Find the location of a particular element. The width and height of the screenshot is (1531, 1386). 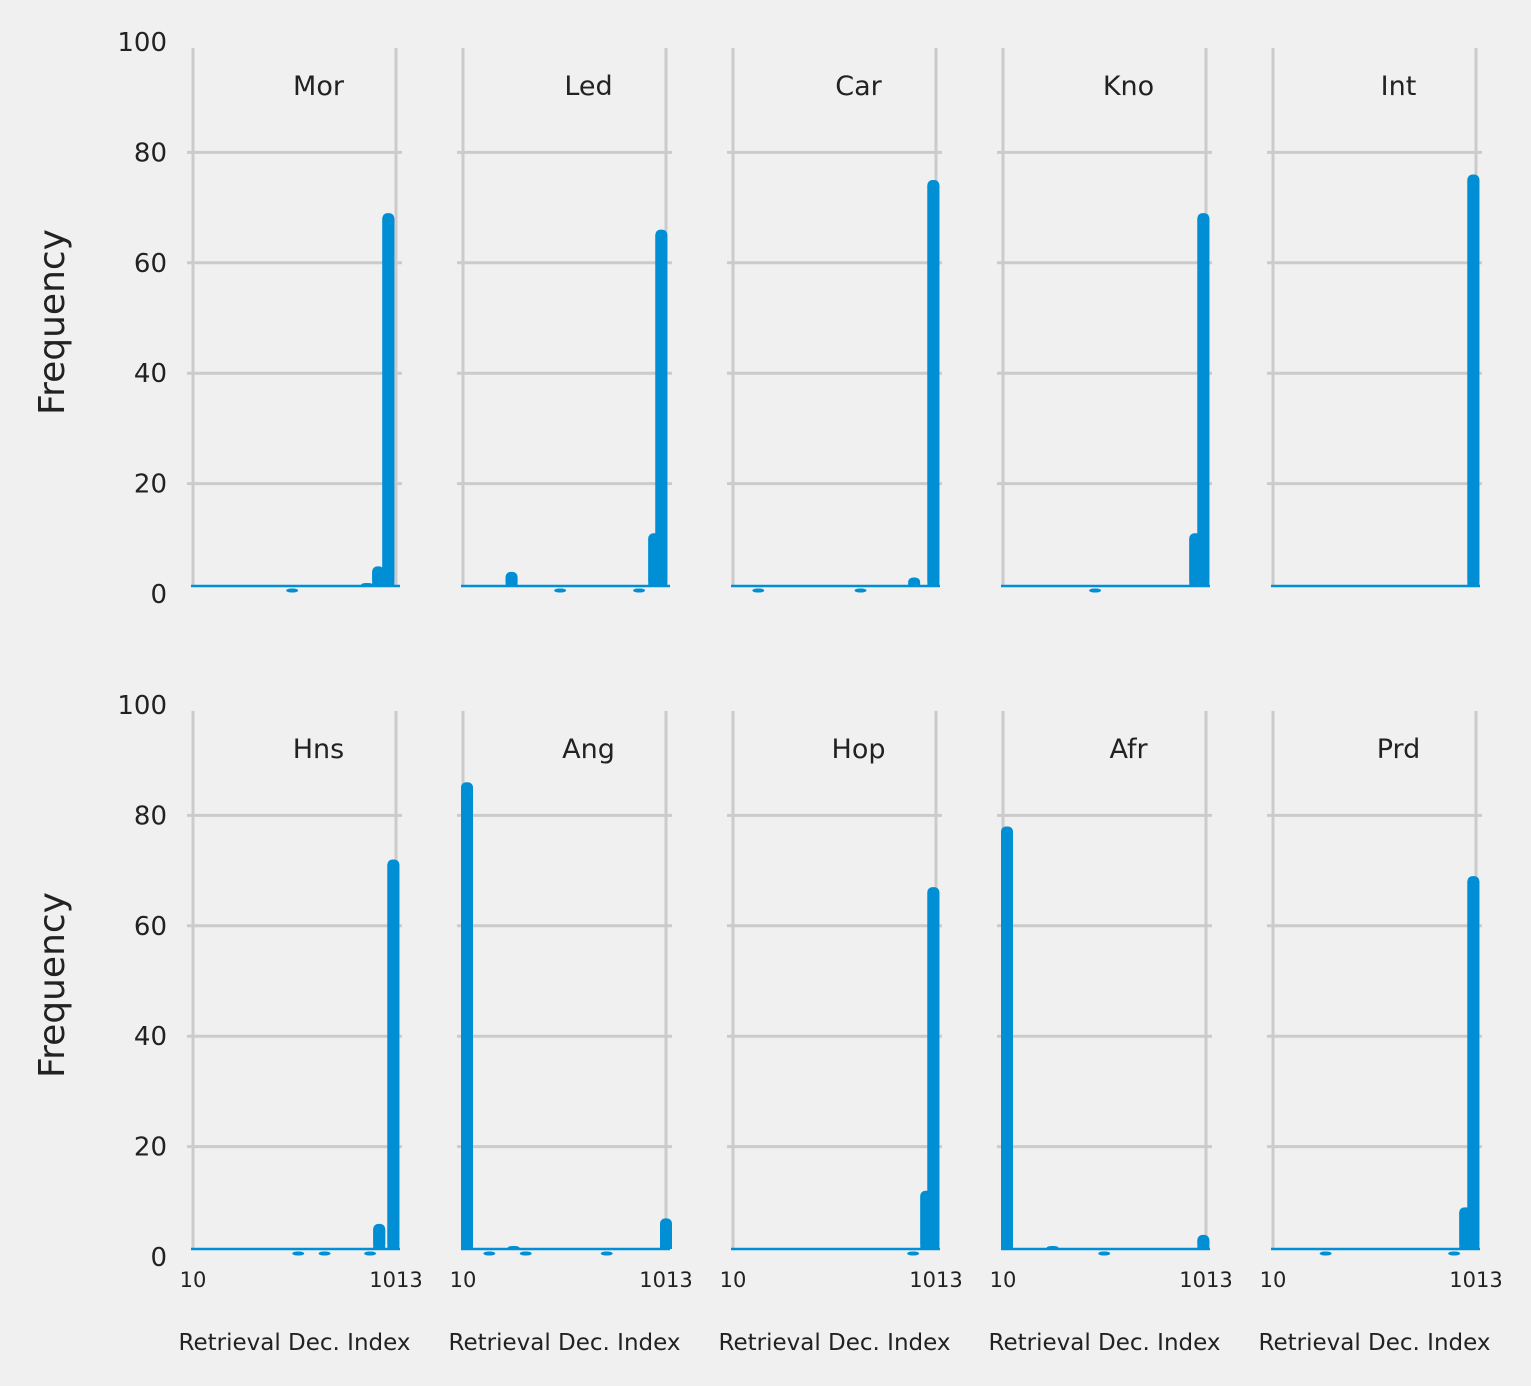

panel-title: Car is located at coordinates (858, 86).